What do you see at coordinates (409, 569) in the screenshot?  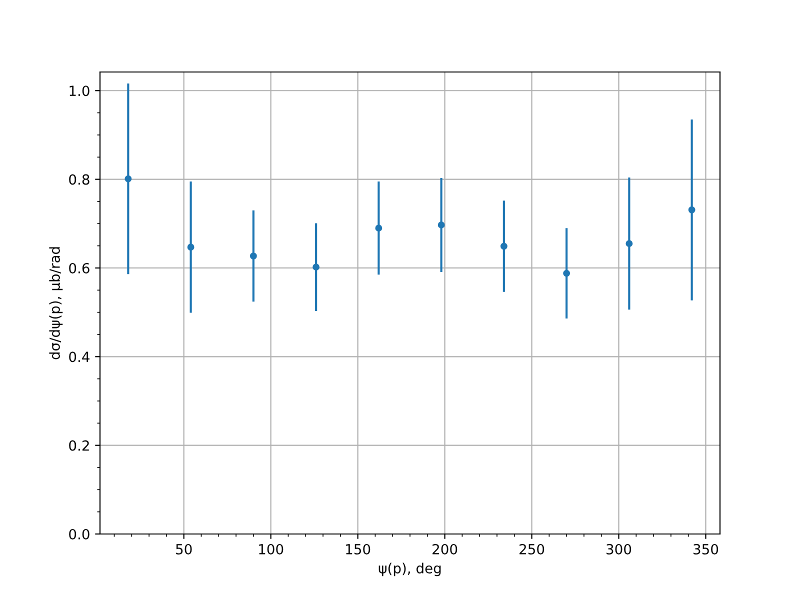 I see `x-axis-title: ψ(p), deg` at bounding box center [409, 569].